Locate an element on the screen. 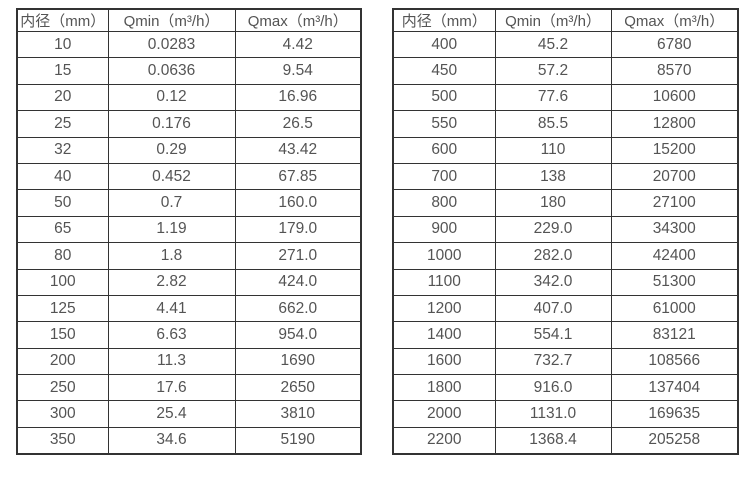  table-cell: 350 is located at coordinates (62, 440).